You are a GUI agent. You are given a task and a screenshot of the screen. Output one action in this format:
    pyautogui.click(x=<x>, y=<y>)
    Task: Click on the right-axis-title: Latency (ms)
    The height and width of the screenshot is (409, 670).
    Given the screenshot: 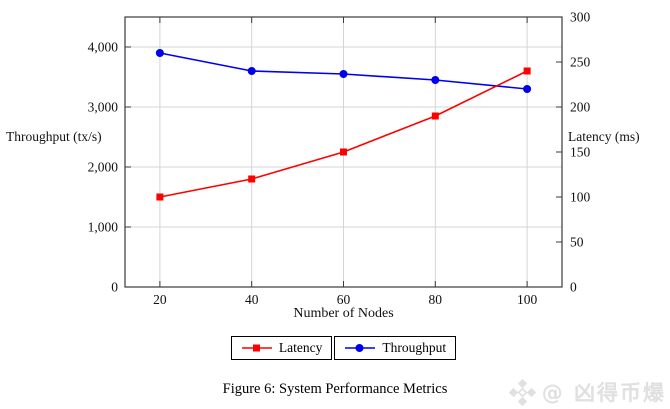 What is the action you would take?
    pyautogui.click(x=604, y=136)
    